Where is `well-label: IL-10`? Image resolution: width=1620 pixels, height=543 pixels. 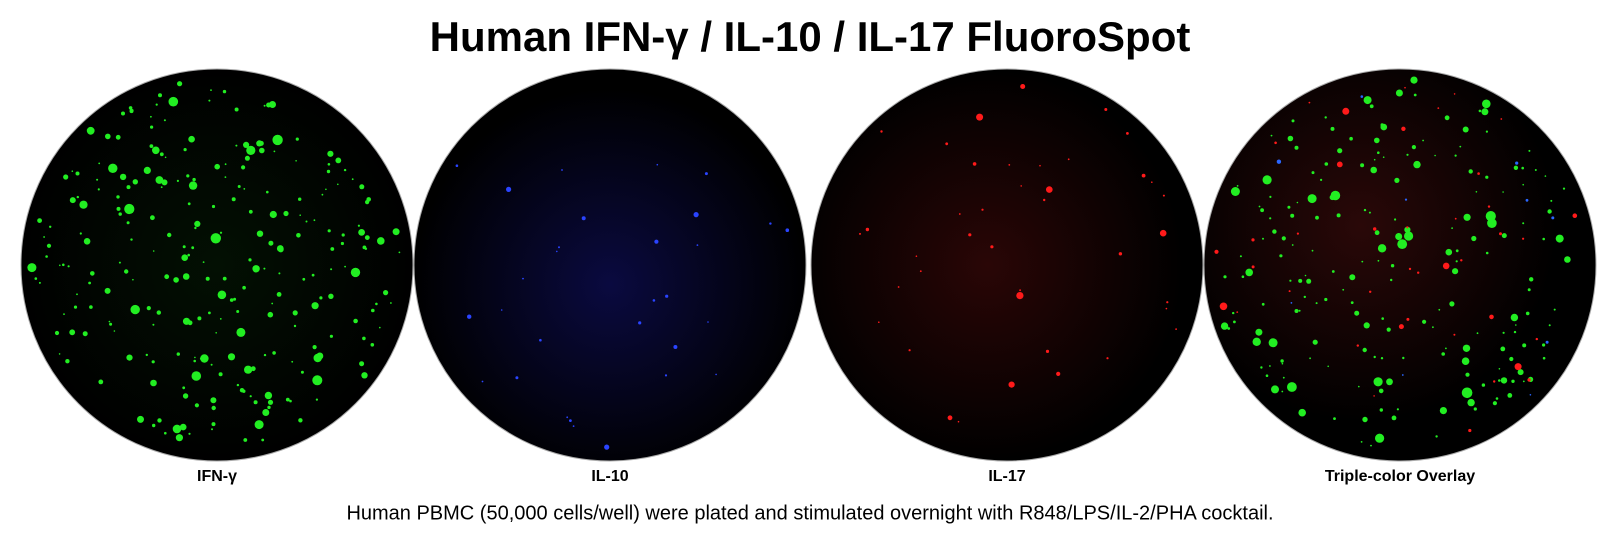 well-label: IL-10 is located at coordinates (609, 476).